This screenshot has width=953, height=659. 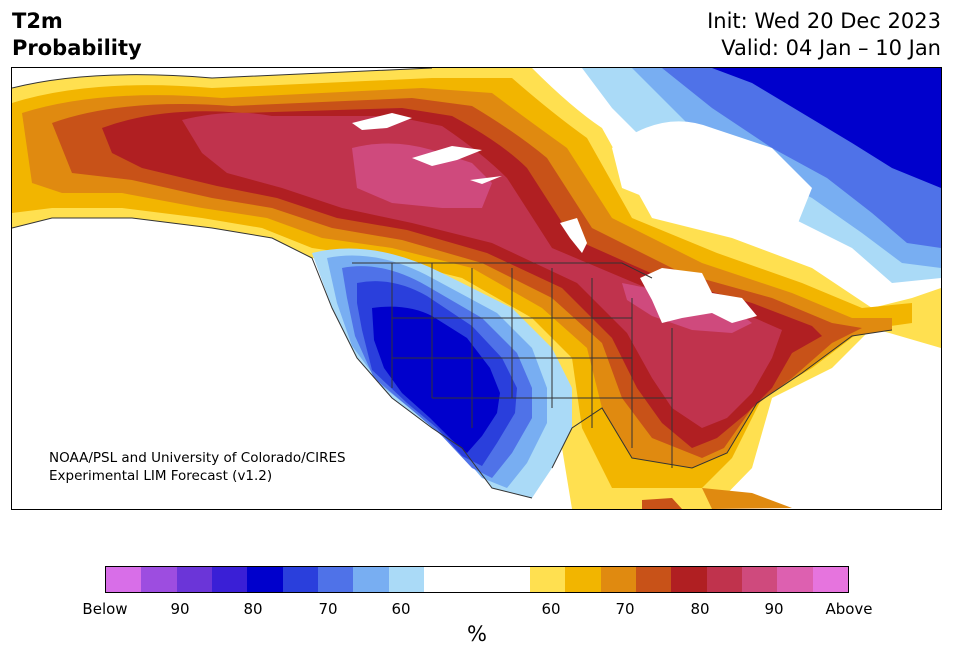 What do you see at coordinates (502, 270) in the screenshot?
I see `us-canada-border` at bounding box center [502, 270].